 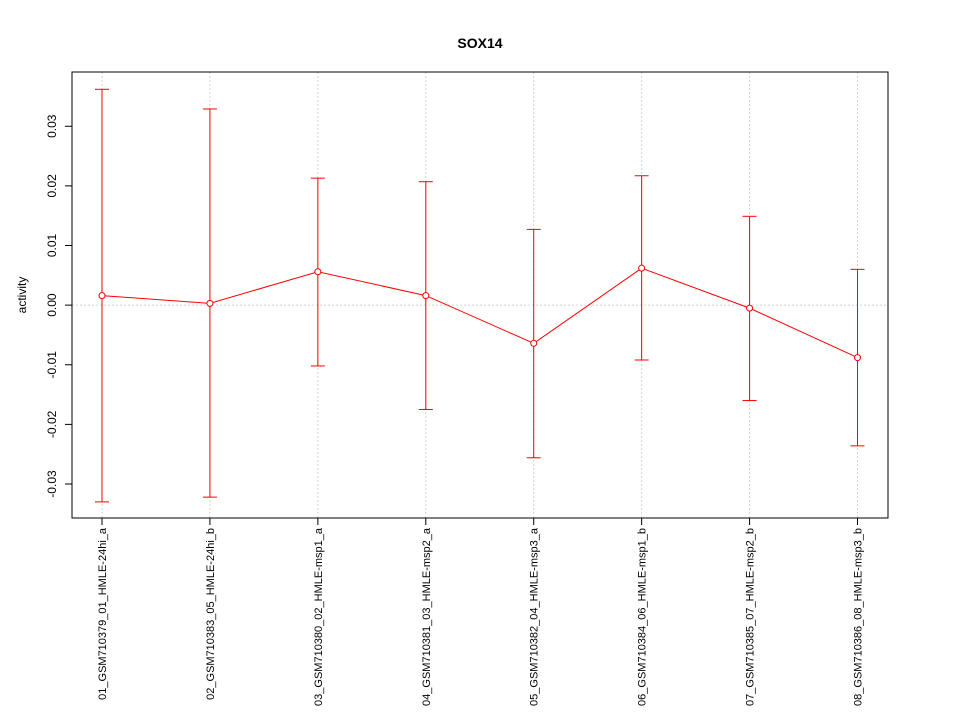 What do you see at coordinates (103, 613) in the screenshot?
I see `x-tick-label: 01_GSM710379_01_HMLE-24hi_a` at bounding box center [103, 613].